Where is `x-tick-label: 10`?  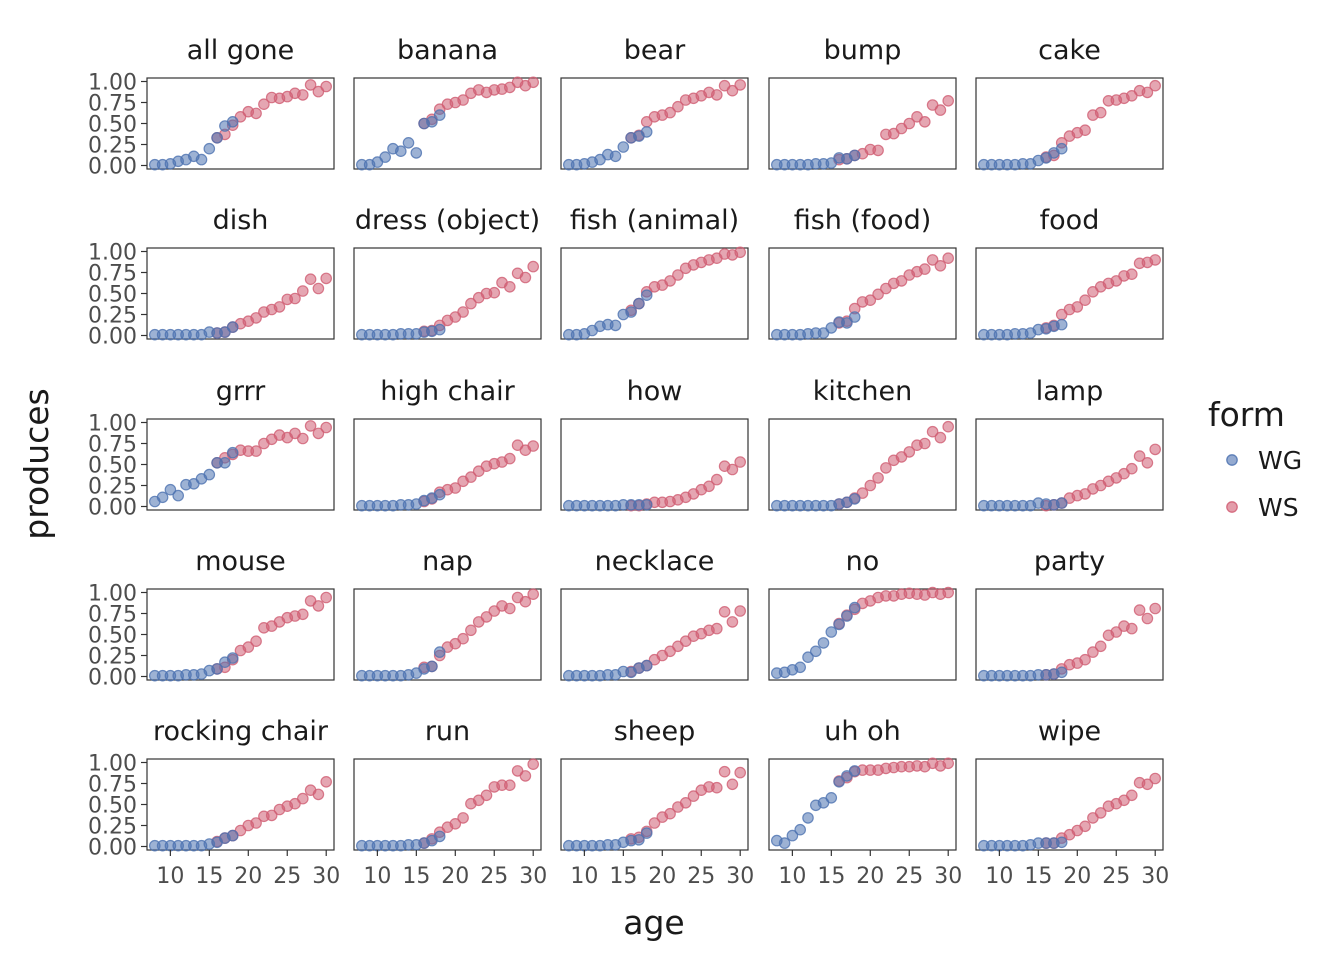
x-tick-label: 10 is located at coordinates (170, 876).